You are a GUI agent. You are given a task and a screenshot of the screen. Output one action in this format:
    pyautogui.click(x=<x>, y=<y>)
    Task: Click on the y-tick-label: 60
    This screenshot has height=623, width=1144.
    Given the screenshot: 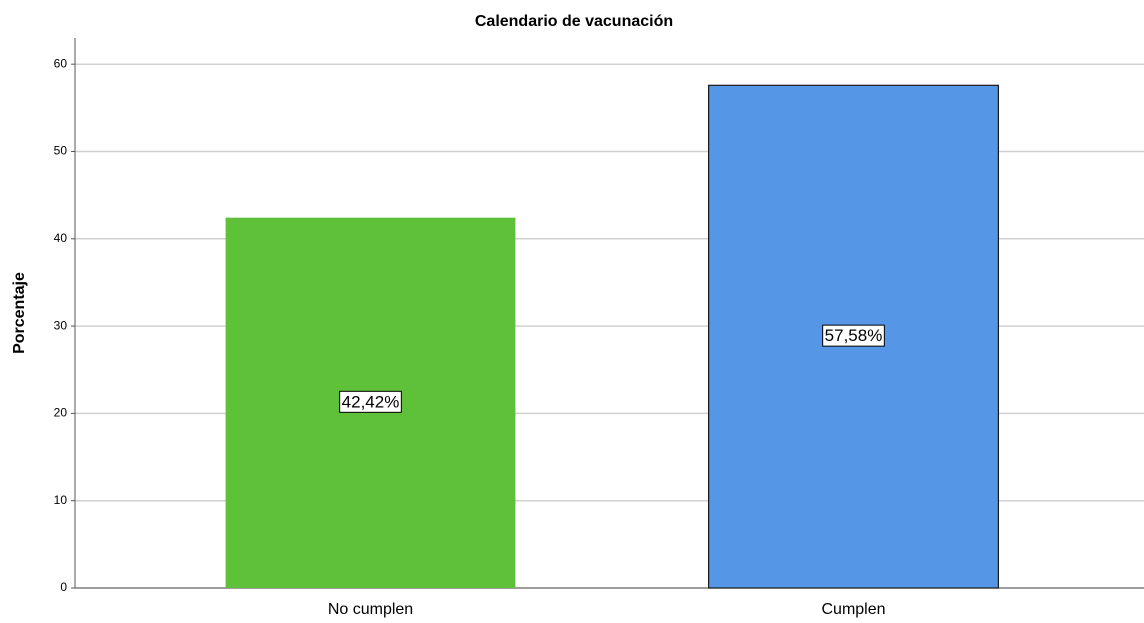 What is the action you would take?
    pyautogui.click(x=61, y=63)
    